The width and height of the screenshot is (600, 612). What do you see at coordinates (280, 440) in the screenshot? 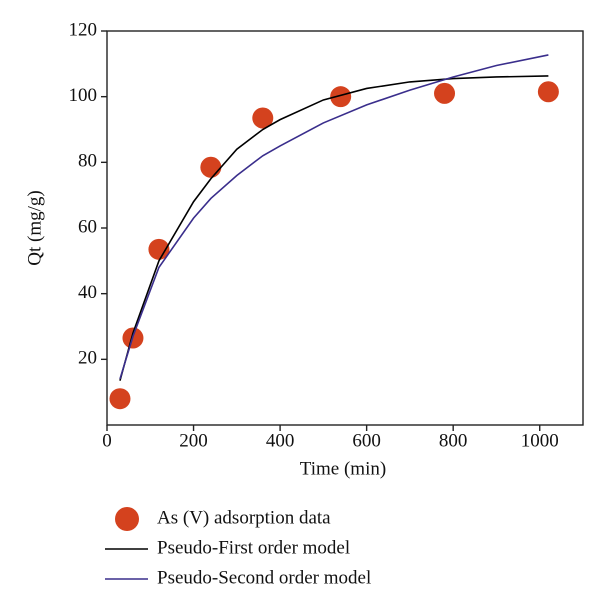
I see `x-tick-label: 400` at bounding box center [280, 440].